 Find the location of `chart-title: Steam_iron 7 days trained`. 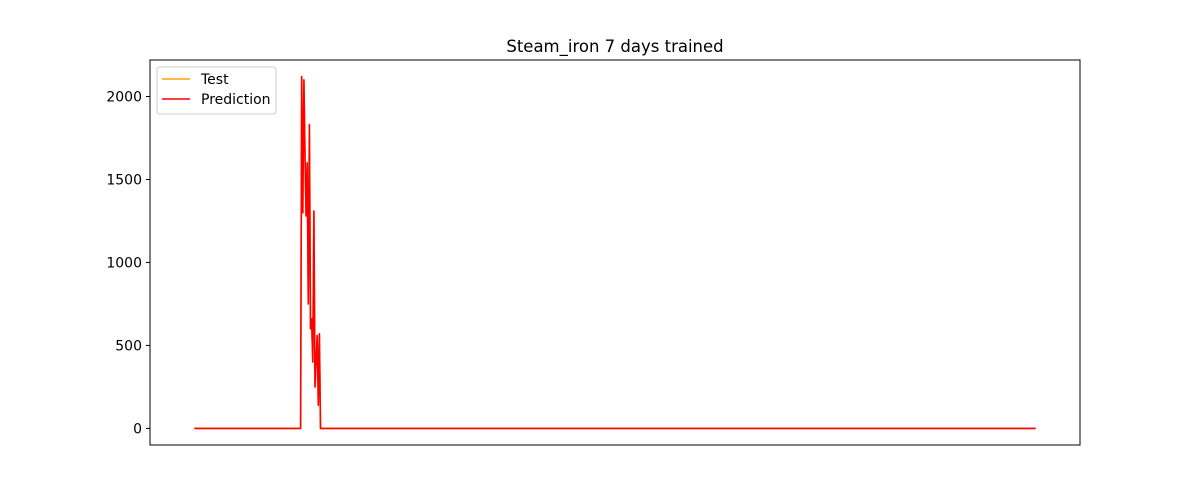

chart-title: Steam_iron 7 days trained is located at coordinates (614, 47).